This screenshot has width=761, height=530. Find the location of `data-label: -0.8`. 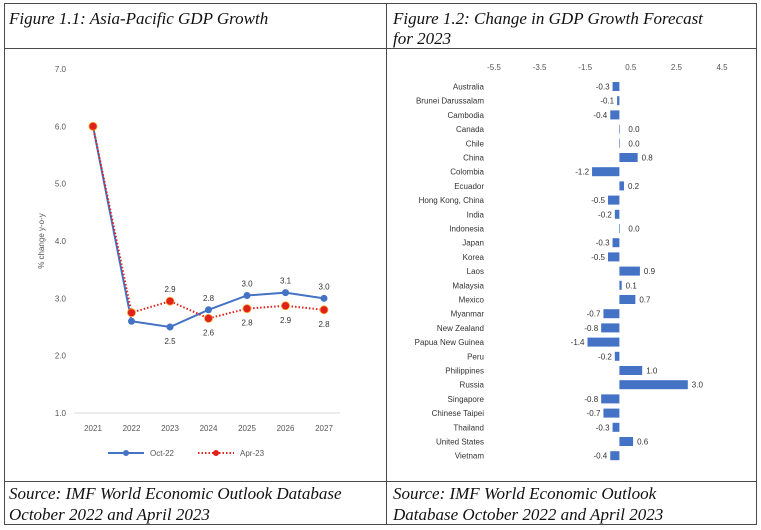

data-label: -0.8 is located at coordinates (591, 328).